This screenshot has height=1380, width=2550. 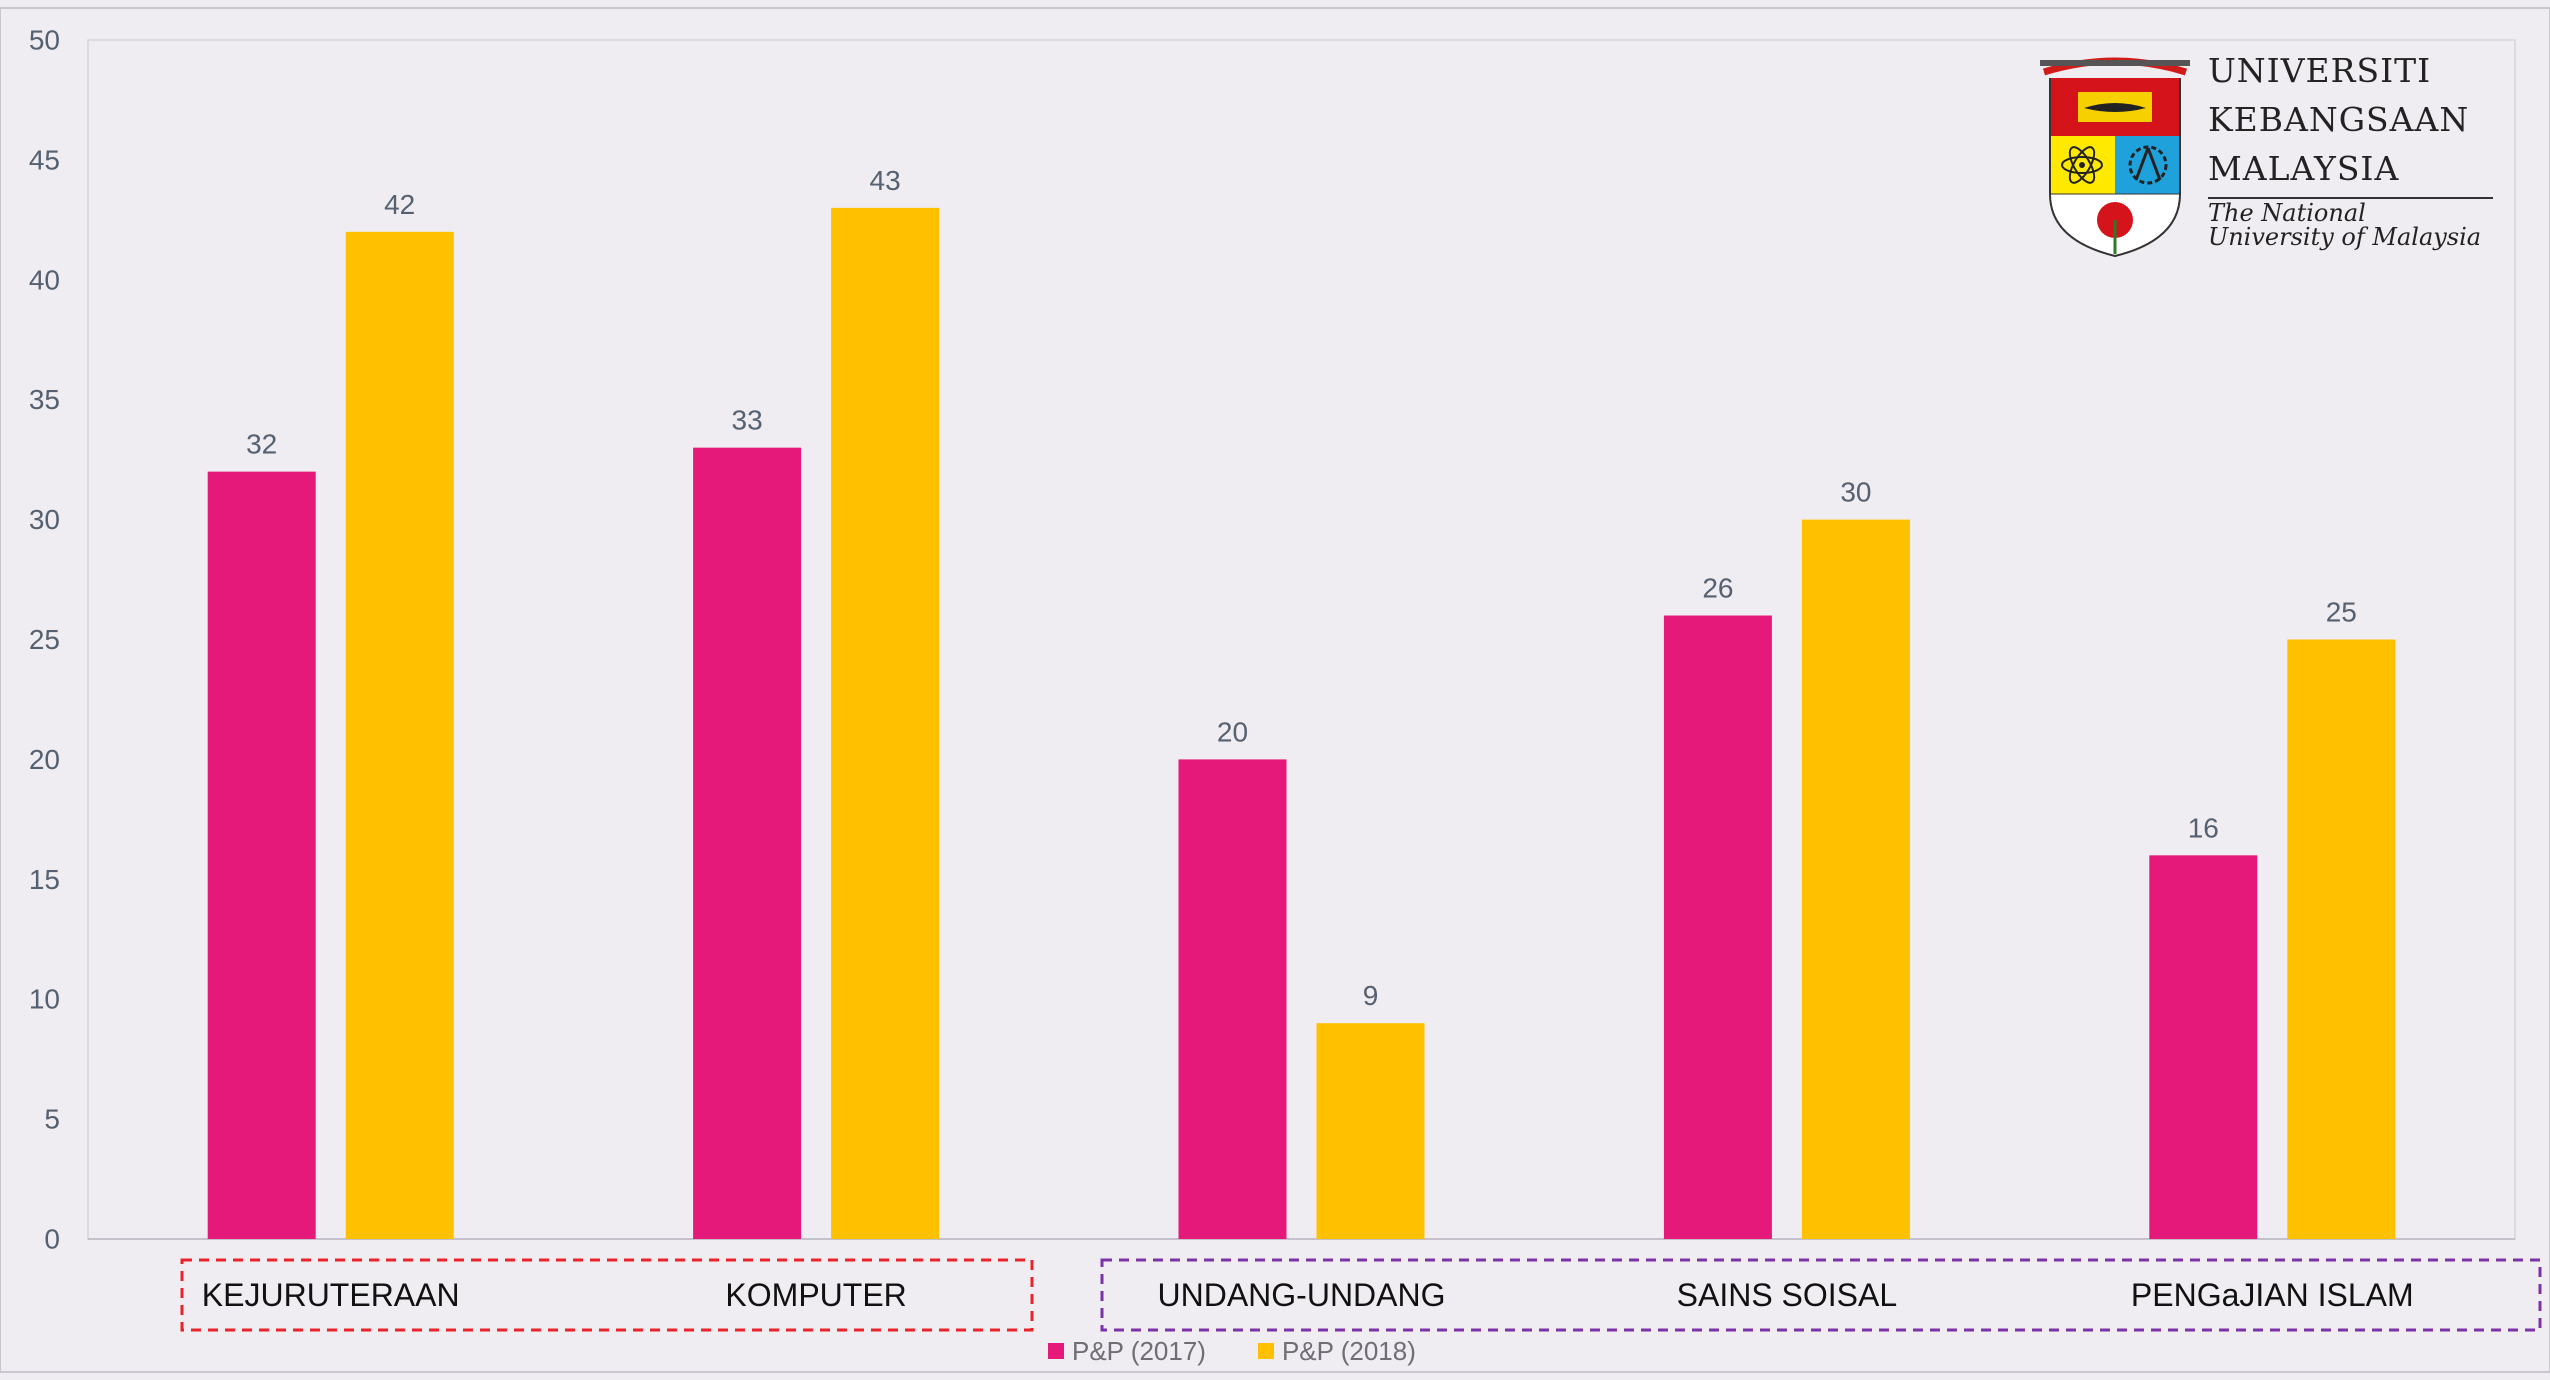 I want to click on data-label: 42, so click(x=399, y=204).